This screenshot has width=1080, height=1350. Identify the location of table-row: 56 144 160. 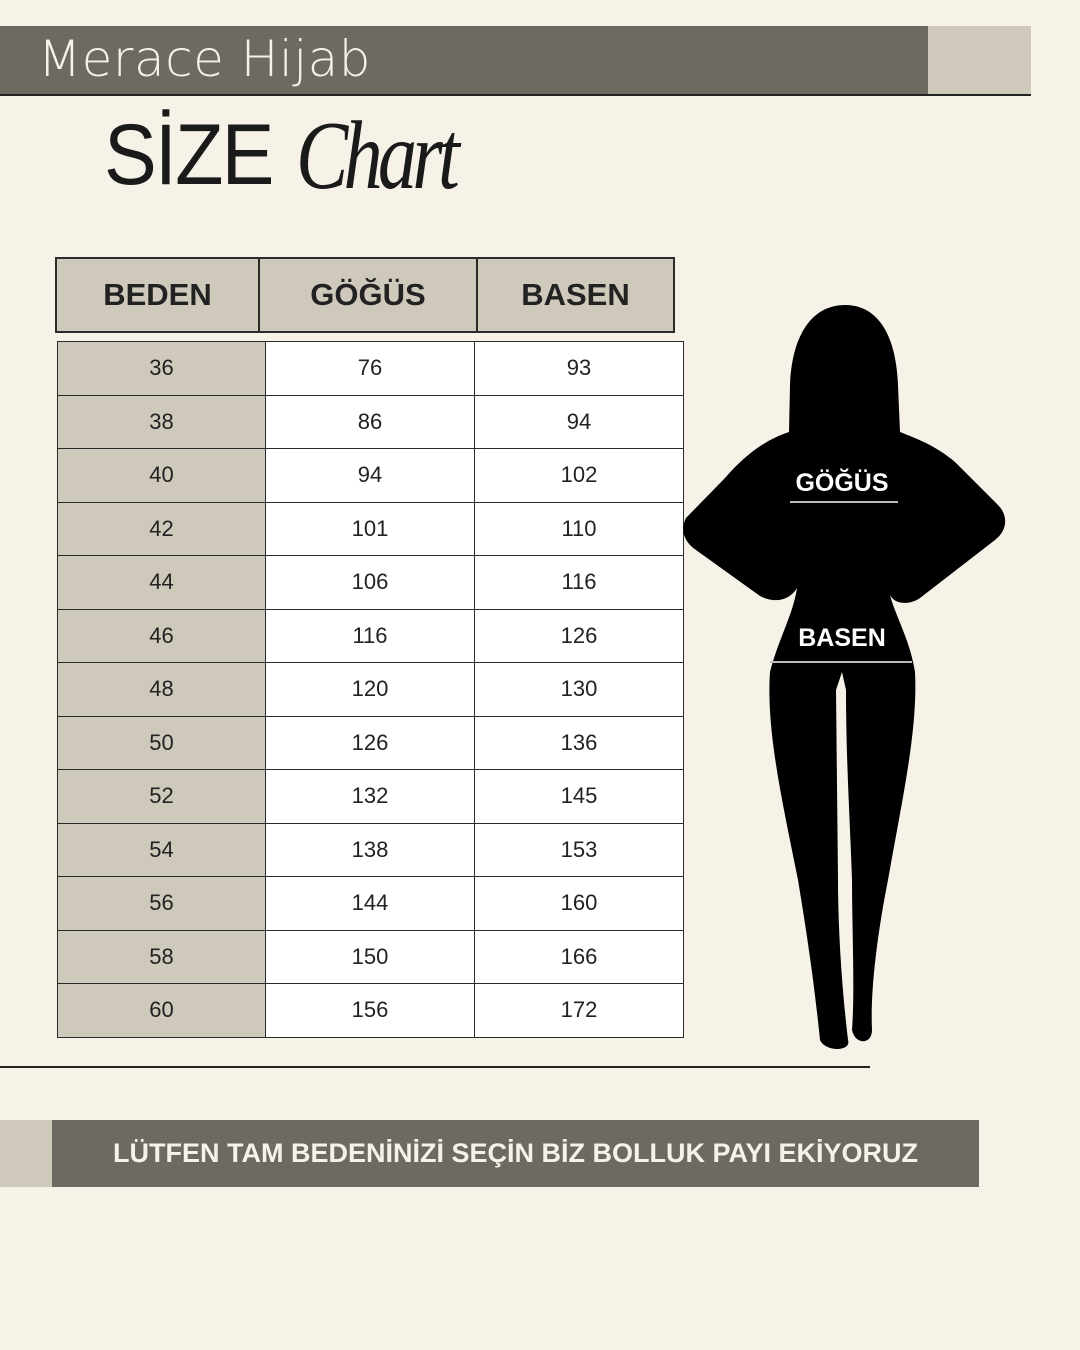
(370, 903).